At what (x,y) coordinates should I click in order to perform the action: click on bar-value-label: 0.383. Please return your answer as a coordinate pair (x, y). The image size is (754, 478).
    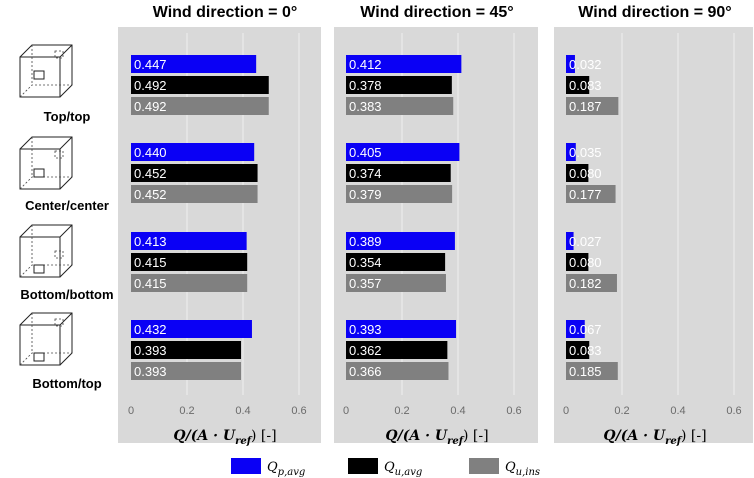
    Looking at the image, I should click on (365, 106).